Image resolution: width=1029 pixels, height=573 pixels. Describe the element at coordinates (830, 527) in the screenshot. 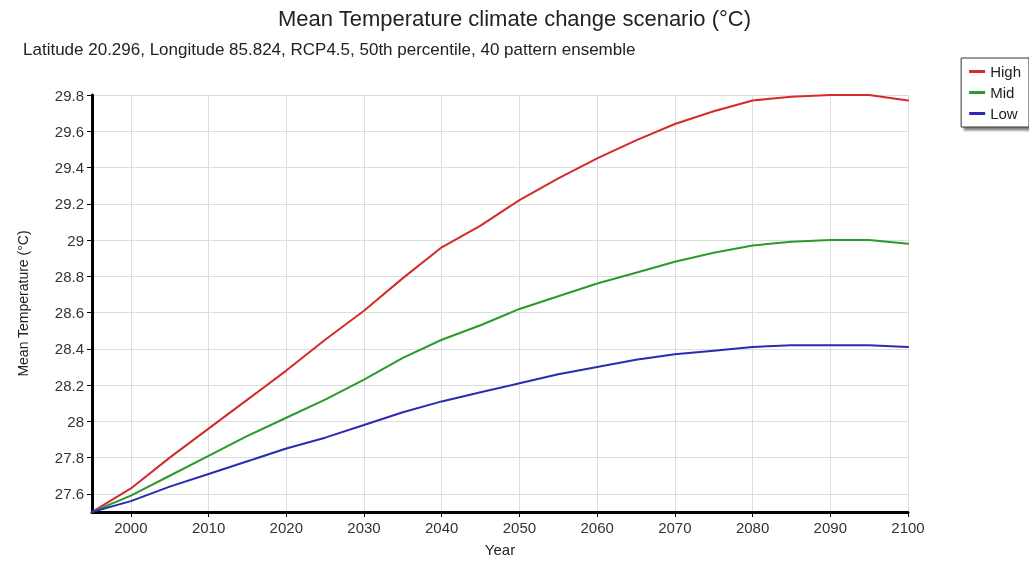

I see `x-tick-label: 2090` at that location.